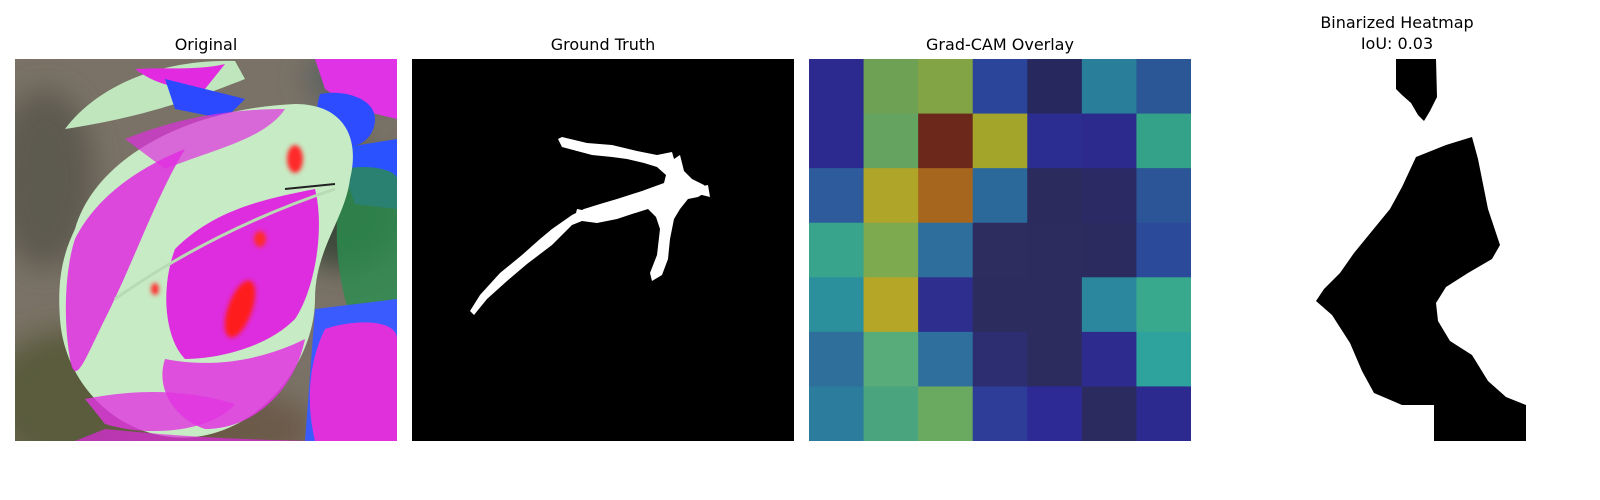 The image size is (1600, 500). I want to click on iou-label: IoU: 0.03, so click(1397, 44).